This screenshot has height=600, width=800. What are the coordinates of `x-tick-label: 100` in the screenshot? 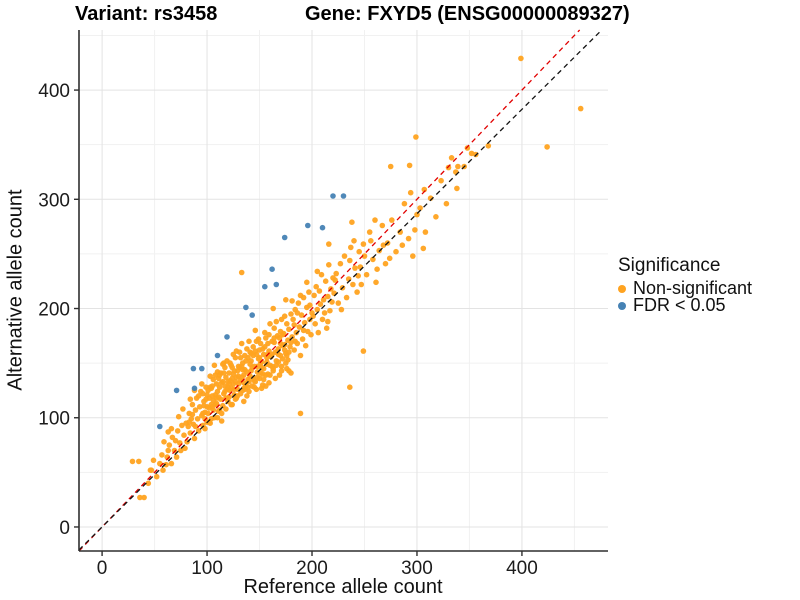 It's located at (207, 568).